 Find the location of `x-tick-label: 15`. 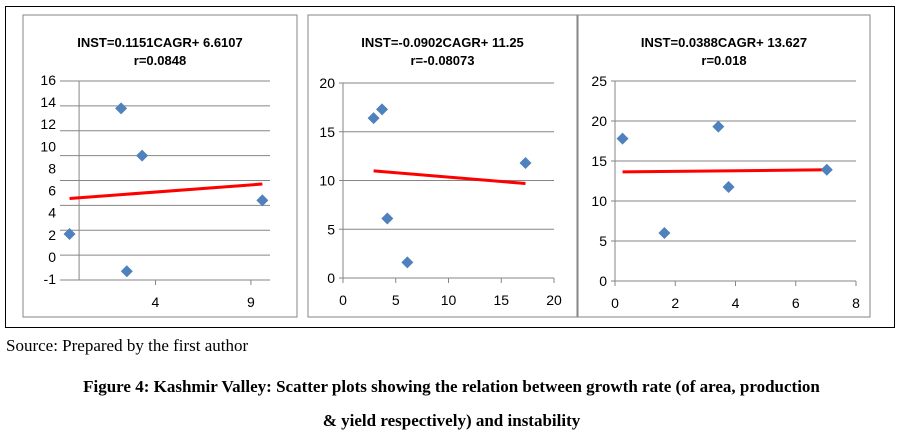

x-tick-label: 15 is located at coordinates (501, 300).